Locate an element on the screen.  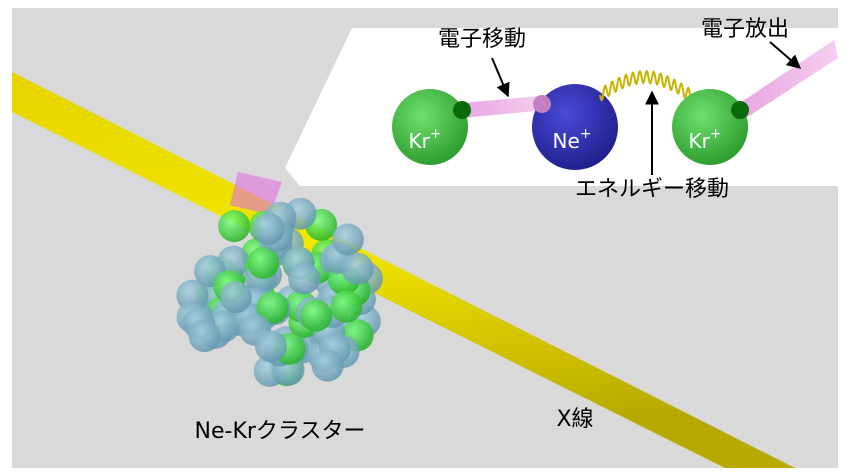
cluster is located at coordinates (279, 292).